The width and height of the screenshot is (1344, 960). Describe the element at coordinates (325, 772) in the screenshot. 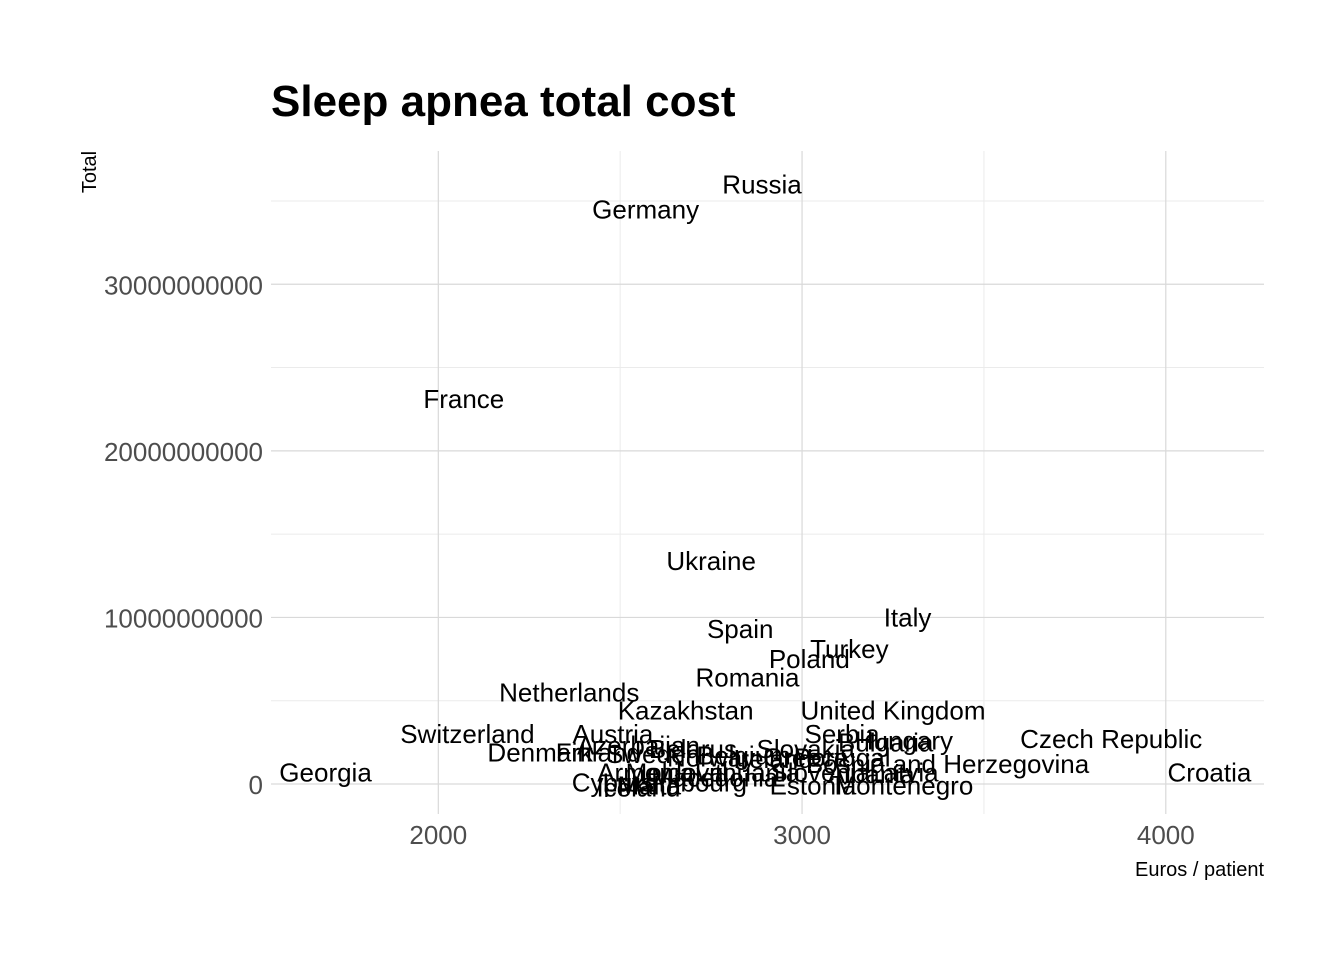

I see `point-label: Georgia` at that location.